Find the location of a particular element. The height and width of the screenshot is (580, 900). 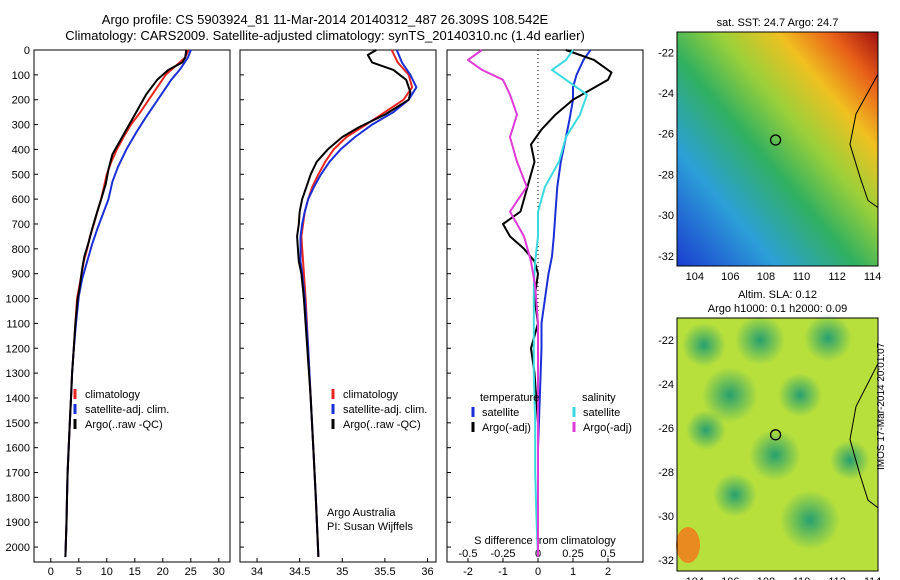

xtick-label: 30 is located at coordinates (219, 572).